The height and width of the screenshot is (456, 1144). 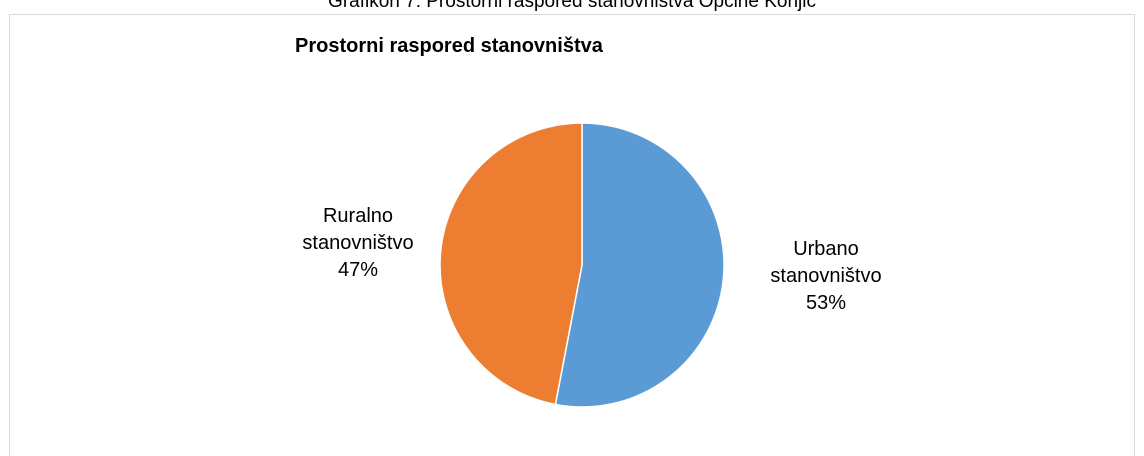 I want to click on slice-label-ruralno-name2: stanovništvo, so click(x=358, y=243).